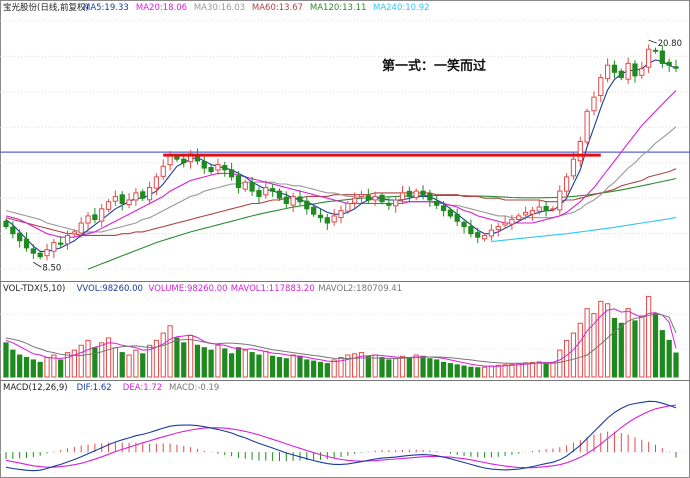  What do you see at coordinates (338, 8) in the screenshot?
I see `ma-legend-item: MA120:13.11` at bounding box center [338, 8].